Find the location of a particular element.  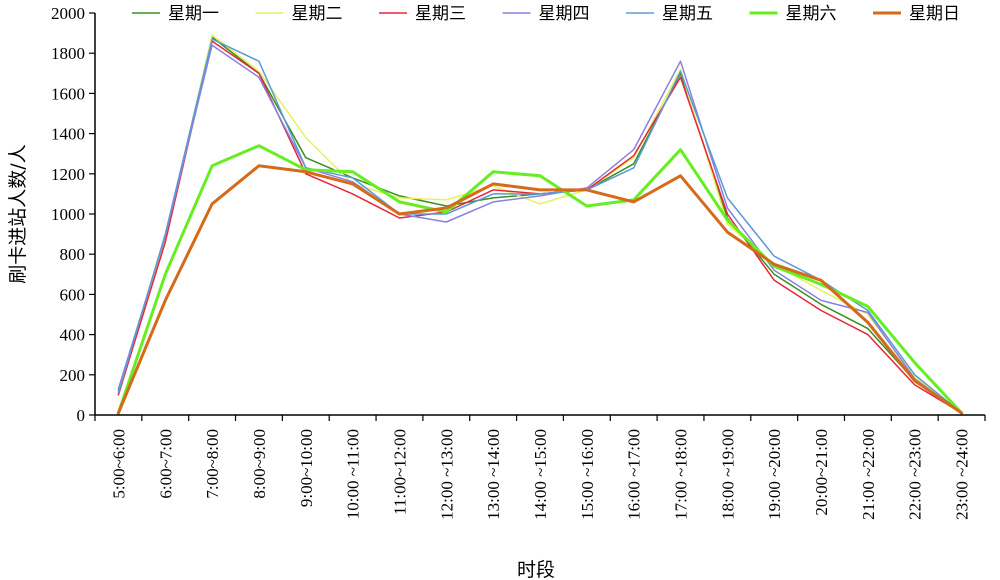

x-tick-label: 11:00~12:00 is located at coordinates (399, 472).